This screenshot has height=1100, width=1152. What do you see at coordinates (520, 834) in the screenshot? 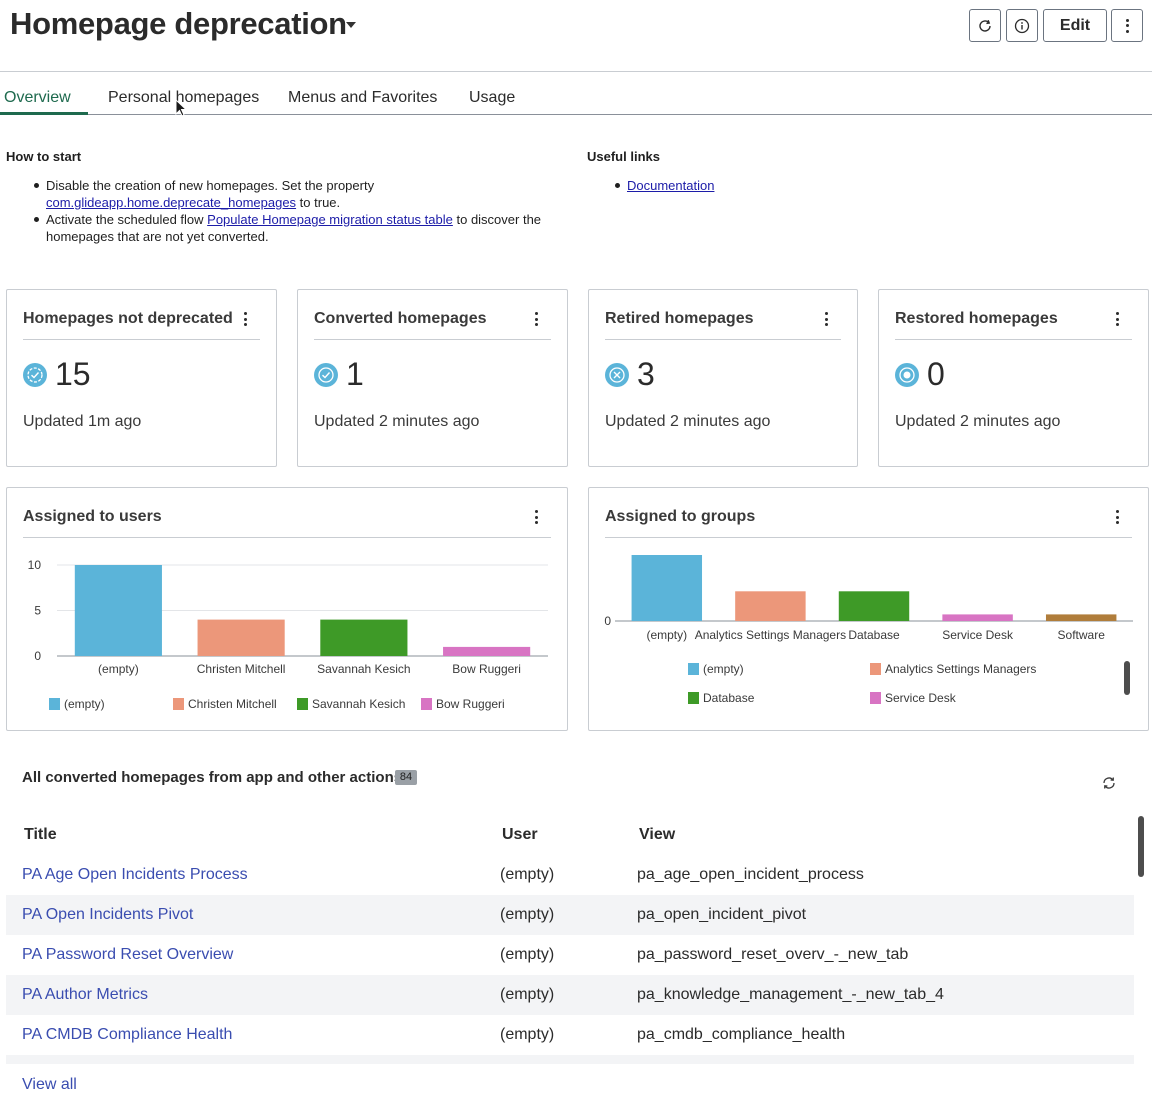
I see `column-header-user: User` at bounding box center [520, 834].